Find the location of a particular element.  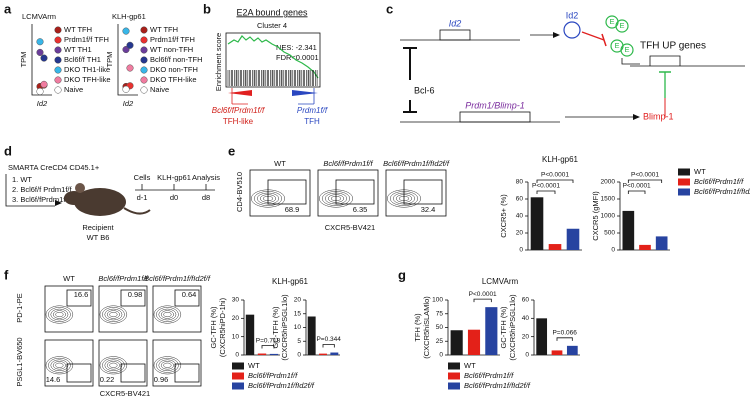

pathway-diagram is located at coordinates (572, 69).